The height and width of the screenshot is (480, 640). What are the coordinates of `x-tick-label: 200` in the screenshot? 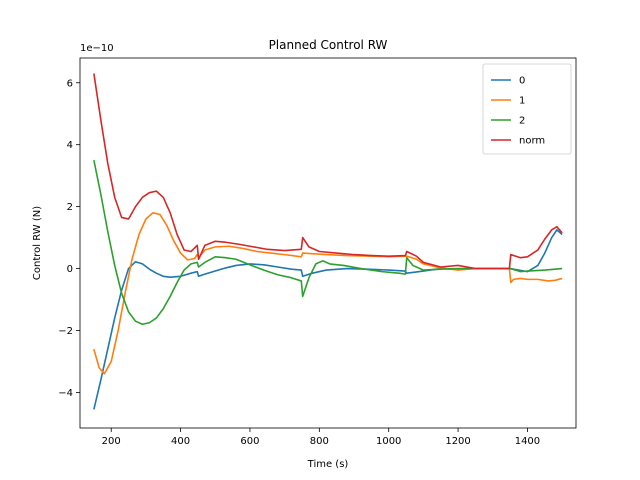 It's located at (111, 441).